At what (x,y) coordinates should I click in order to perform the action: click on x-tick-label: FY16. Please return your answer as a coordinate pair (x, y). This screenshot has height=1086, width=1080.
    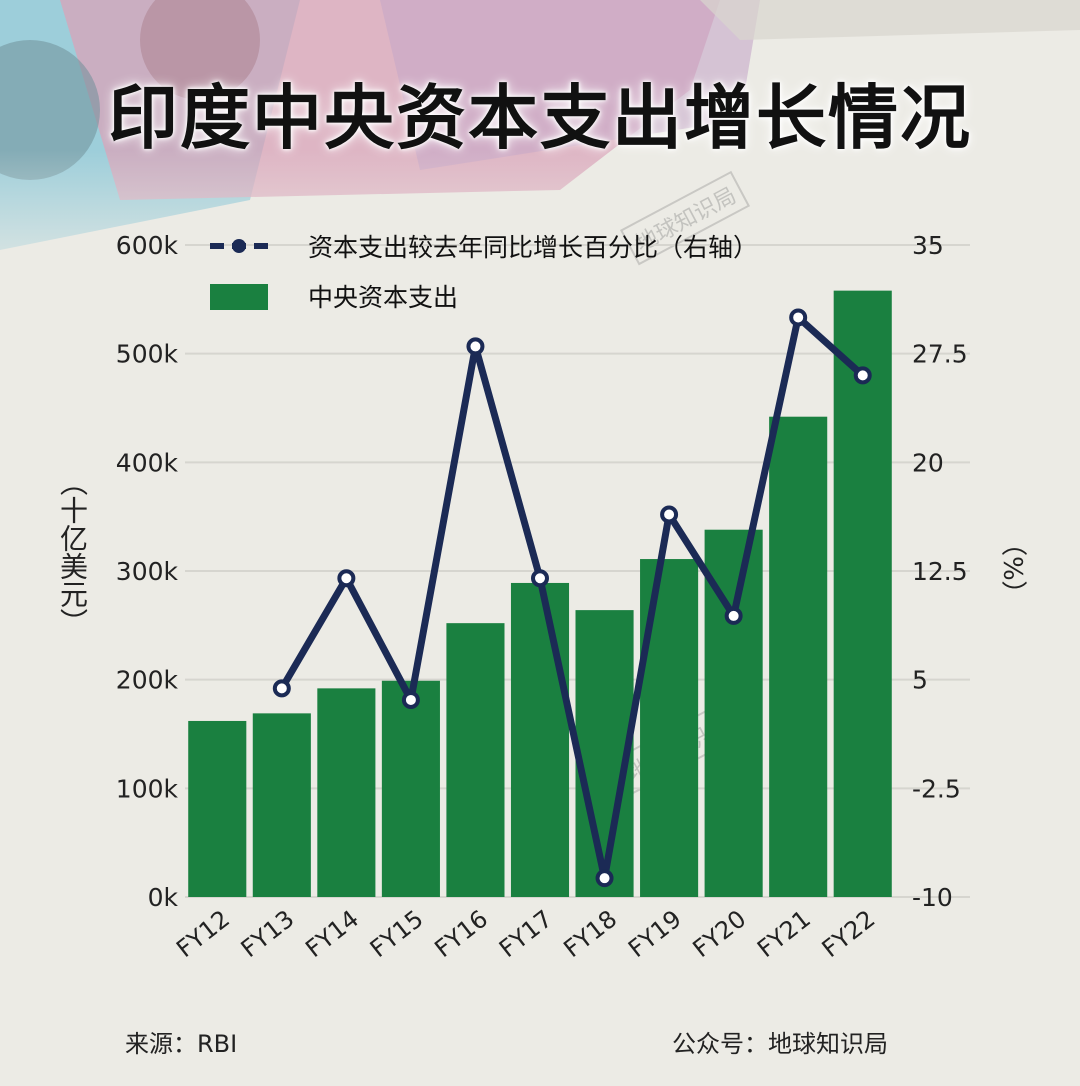
    Looking at the image, I should click on (461, 934).